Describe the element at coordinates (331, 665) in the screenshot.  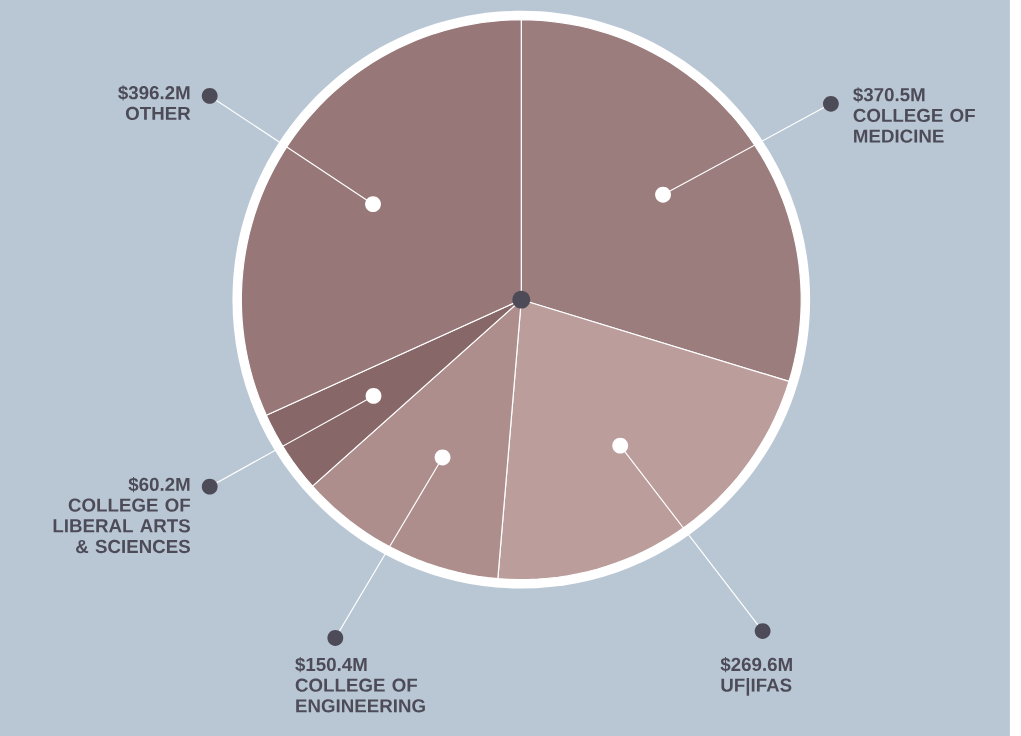
I see `data-label: $150.4M` at that location.